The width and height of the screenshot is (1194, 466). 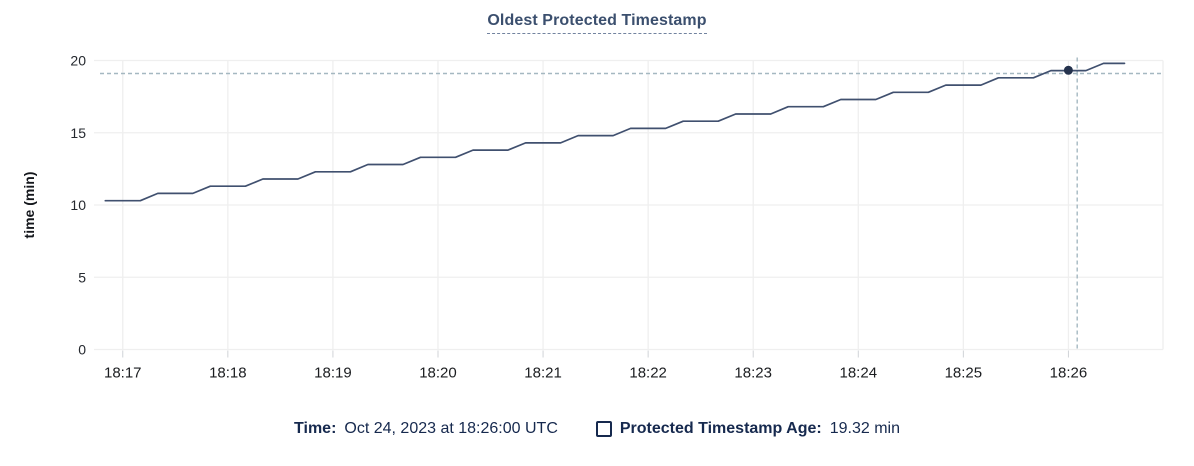 I want to click on y-tick-label: 0, so click(x=82, y=350).